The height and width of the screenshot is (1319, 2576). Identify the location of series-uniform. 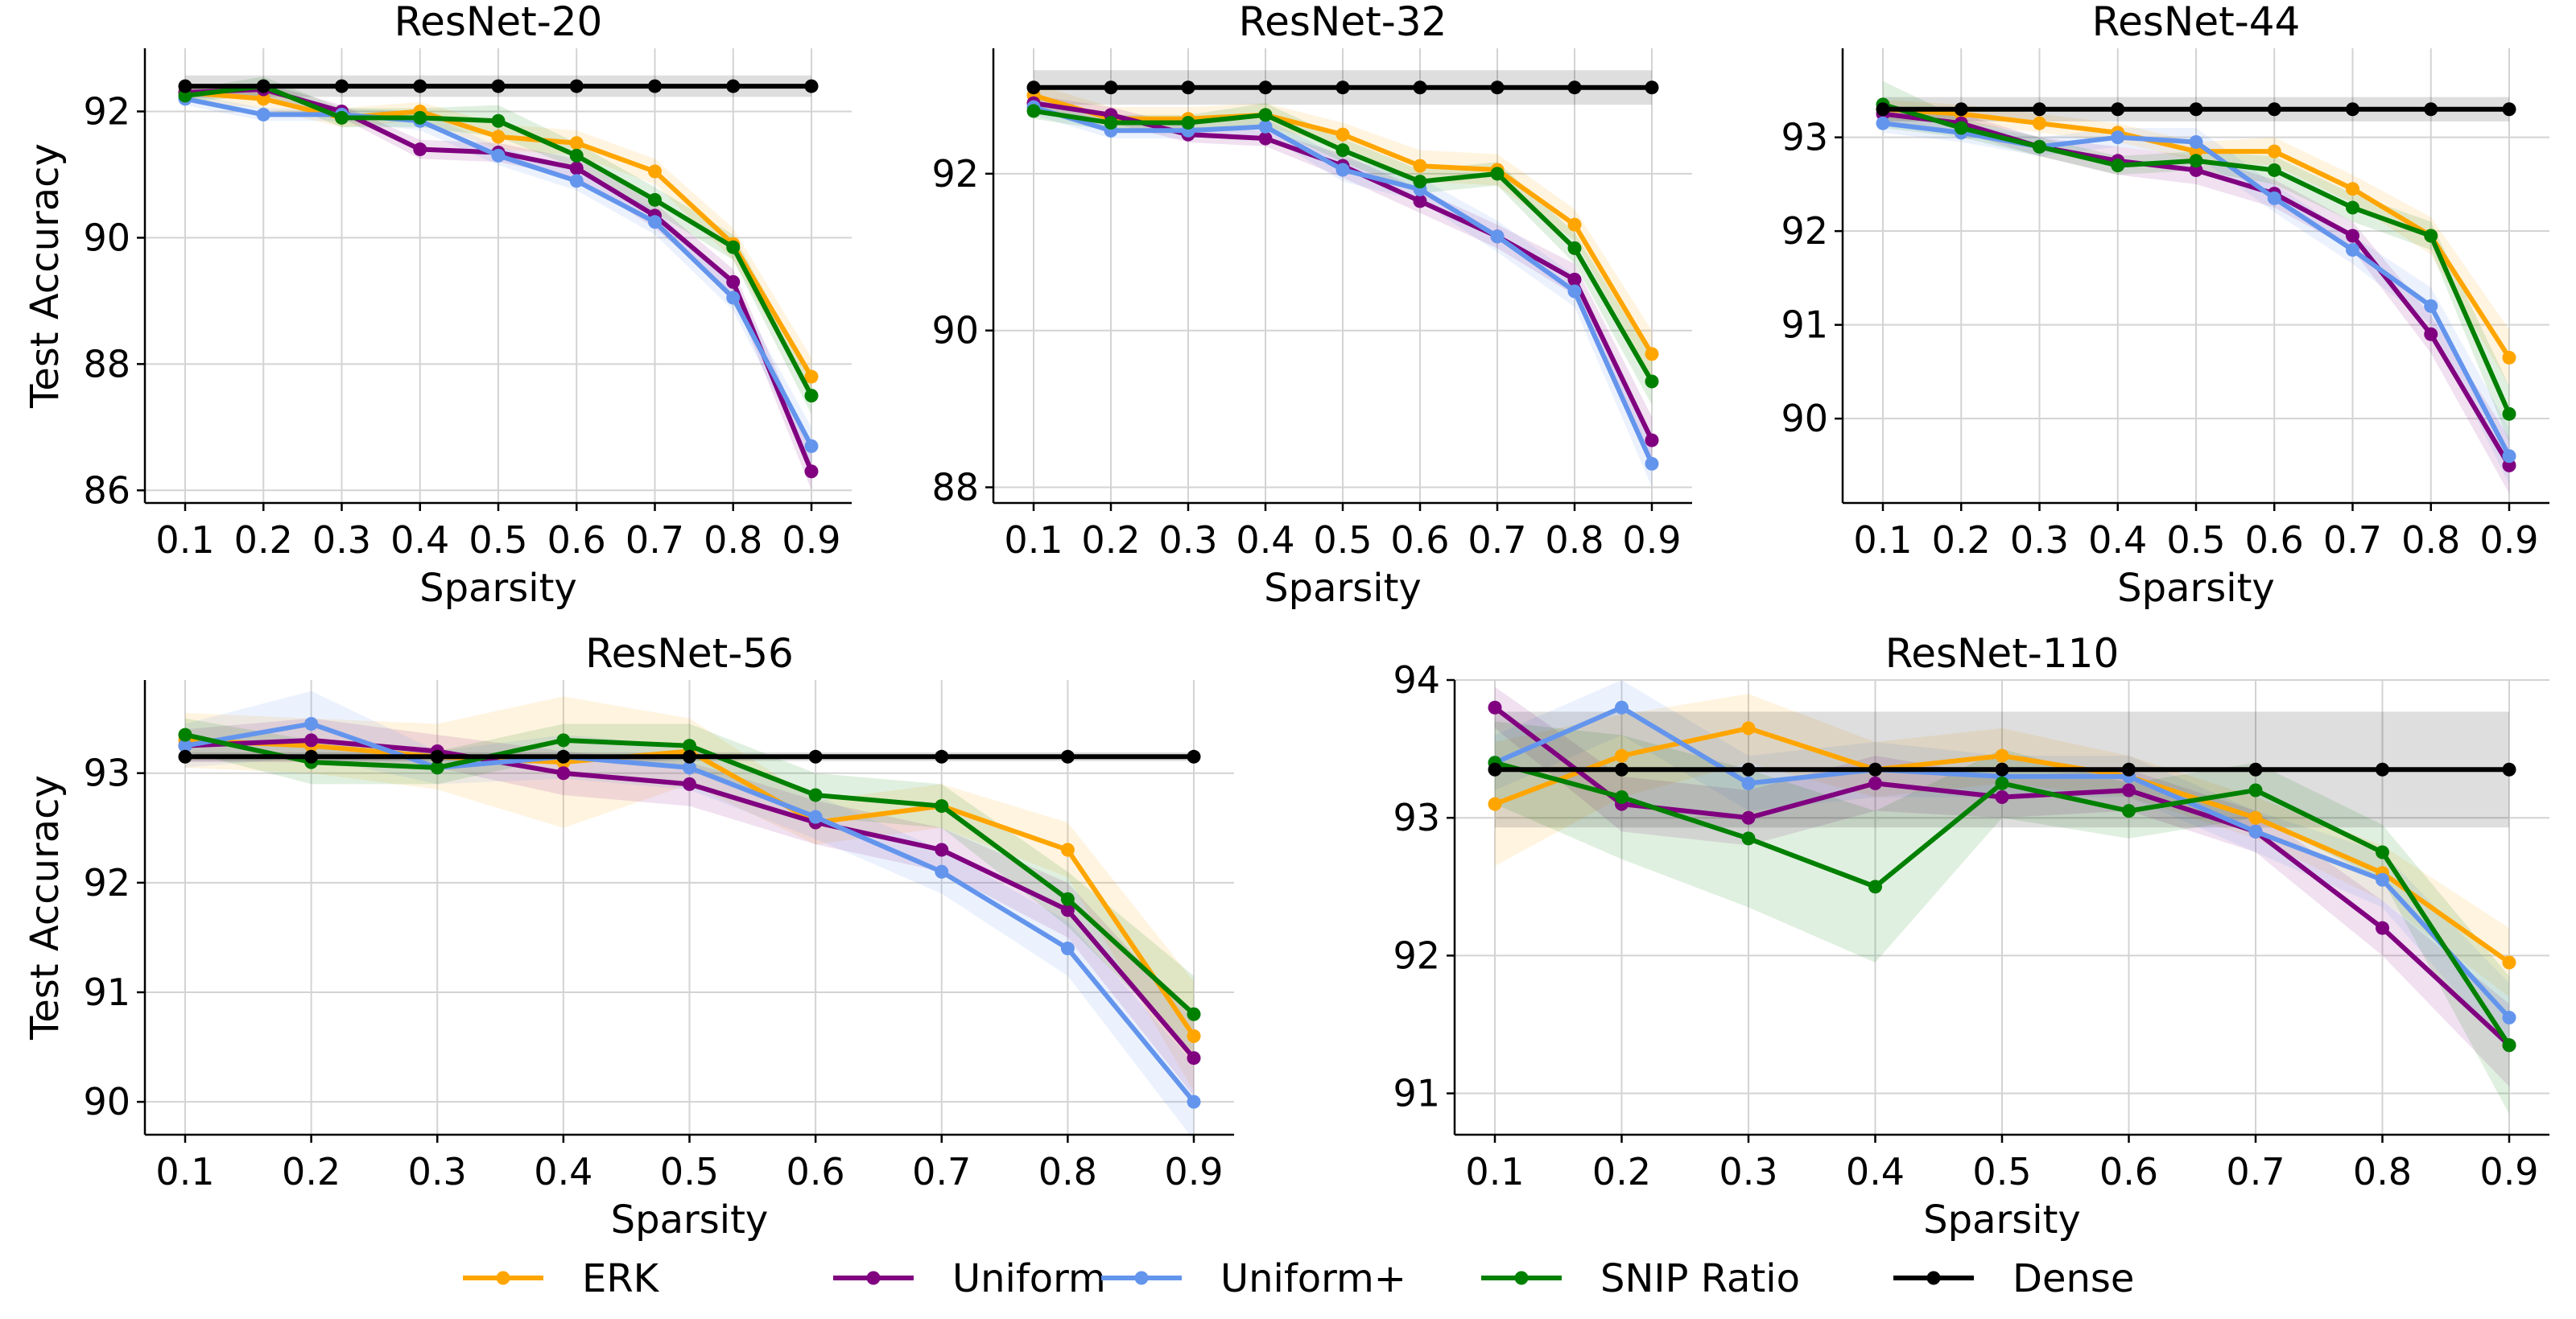
(1342, 285).